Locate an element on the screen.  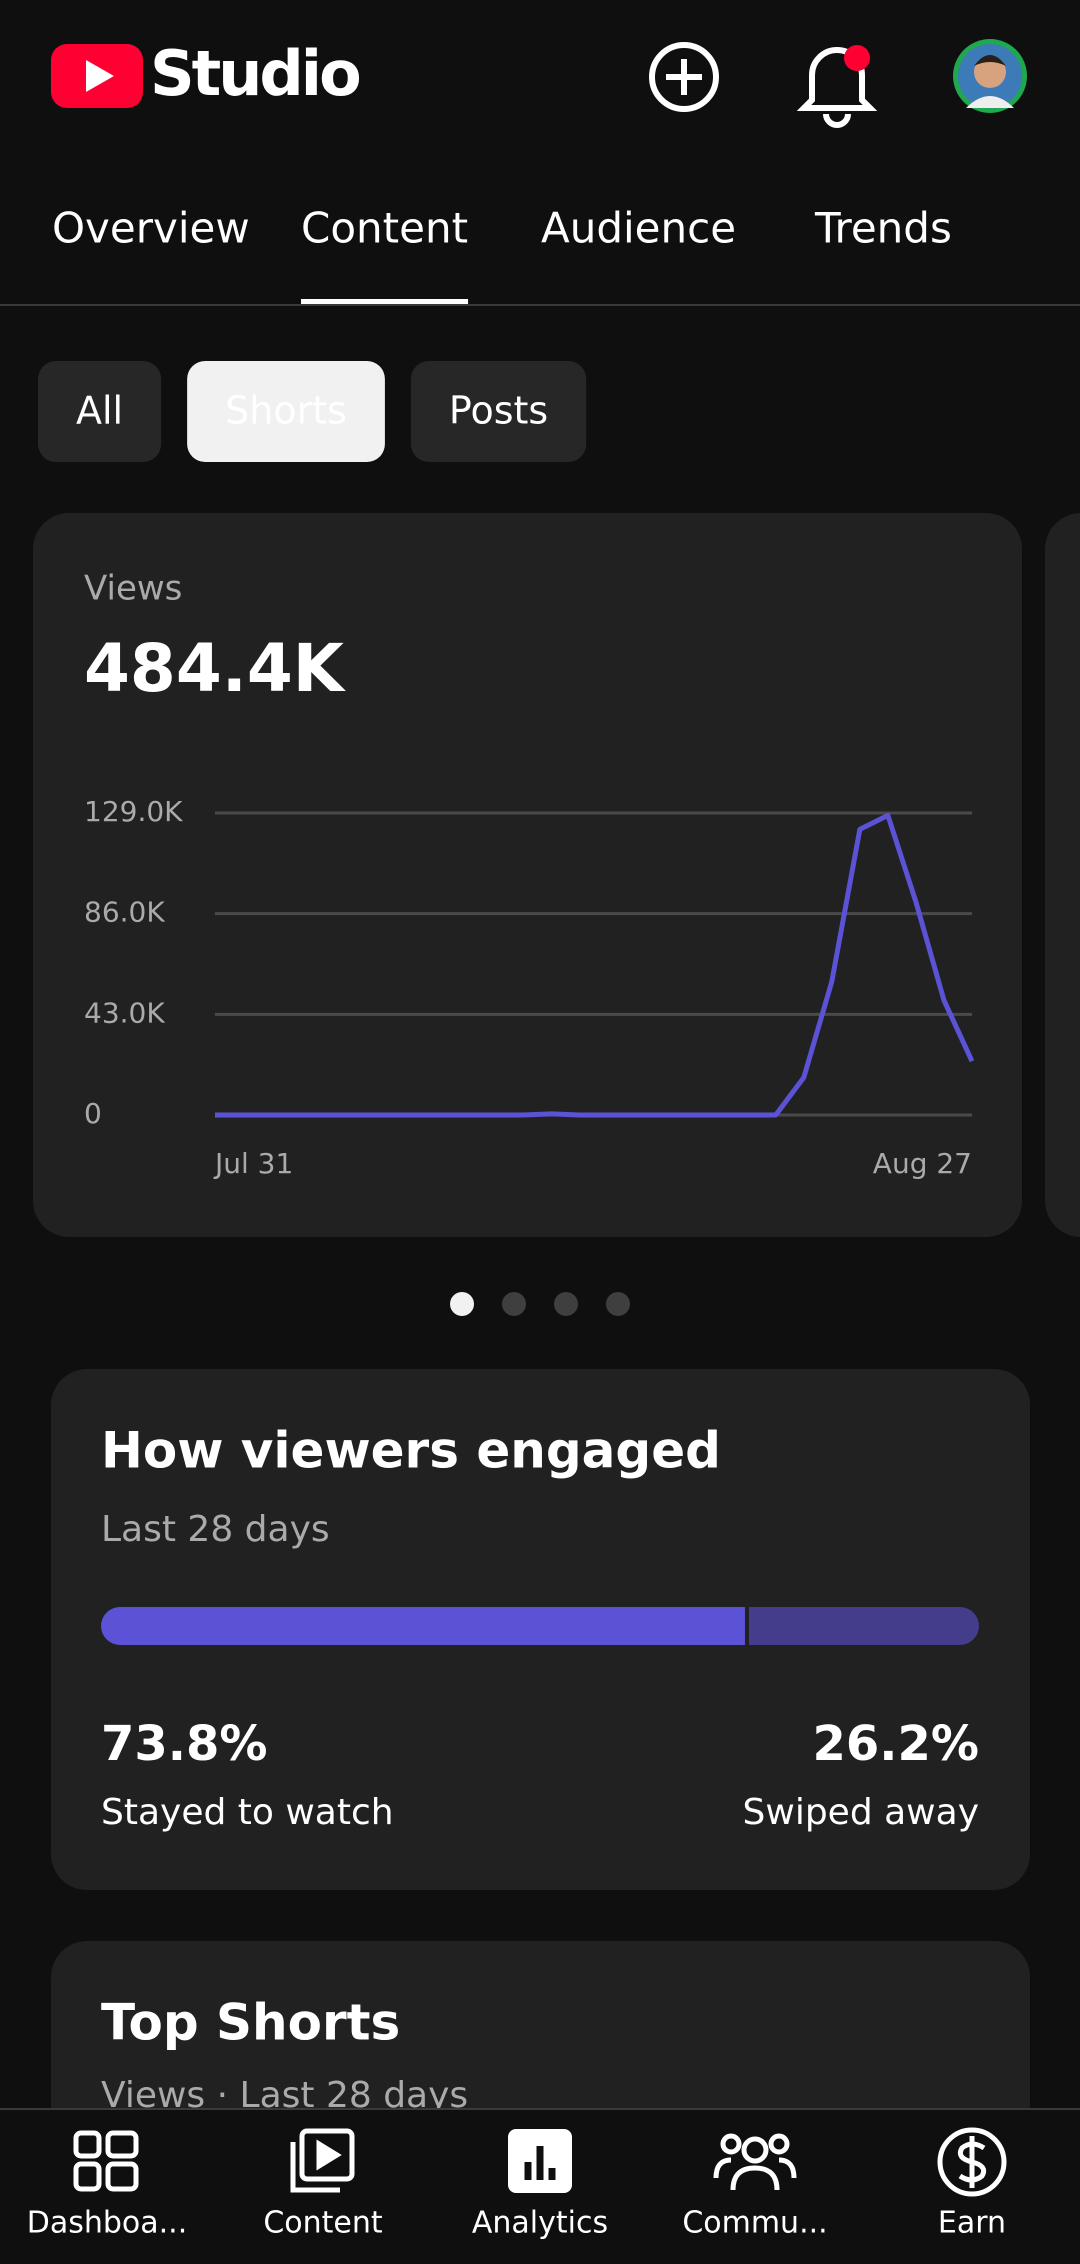
engagement-label: Swiped away is located at coordinates (861, 1812).